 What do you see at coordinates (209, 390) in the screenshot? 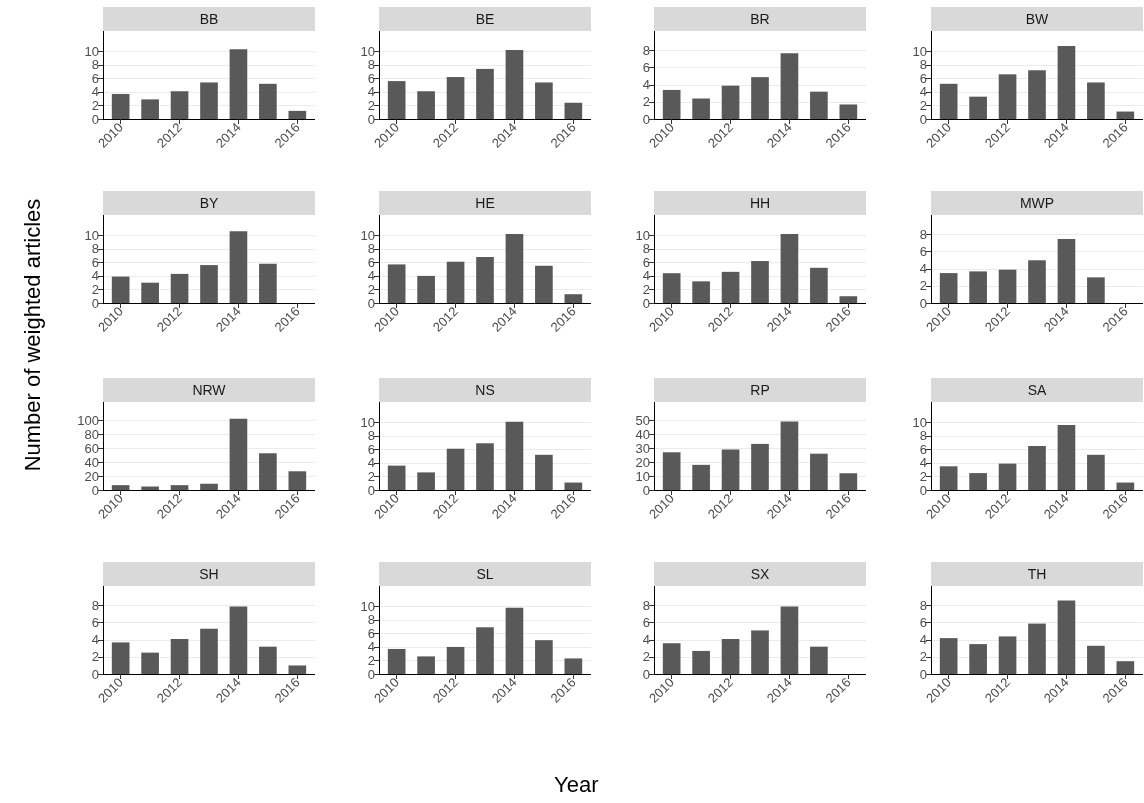
I see `chart-title: NRW` at bounding box center [209, 390].